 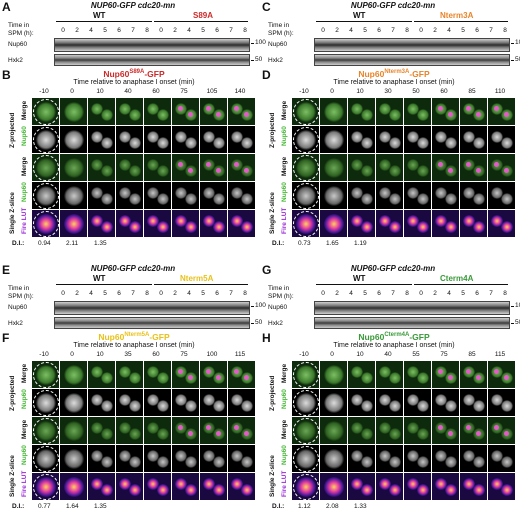 What do you see at coordinates (100, 91) in the screenshot?
I see `timepoint-label: 10` at bounding box center [100, 91].